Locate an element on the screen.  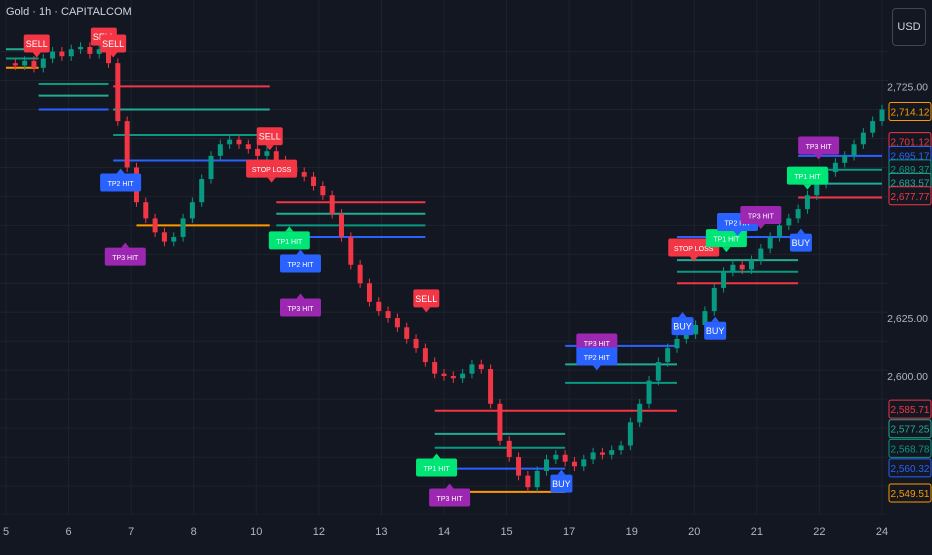
time-axis-bg is located at coordinates (466, 532).